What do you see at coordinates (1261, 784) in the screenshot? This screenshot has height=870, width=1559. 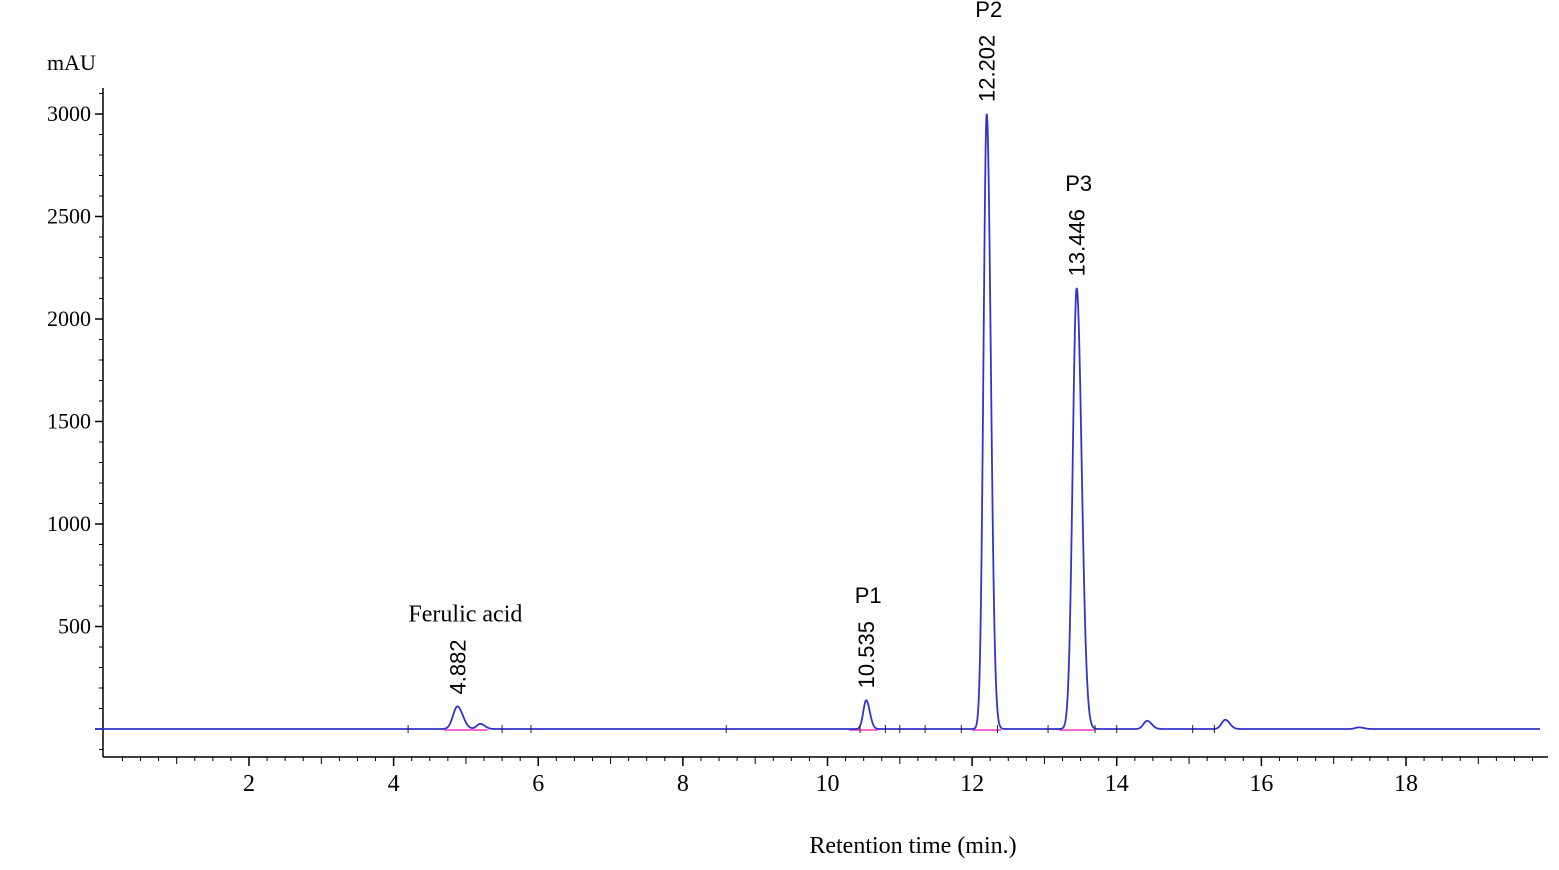 I see `x-tick-label: 16` at bounding box center [1261, 784].